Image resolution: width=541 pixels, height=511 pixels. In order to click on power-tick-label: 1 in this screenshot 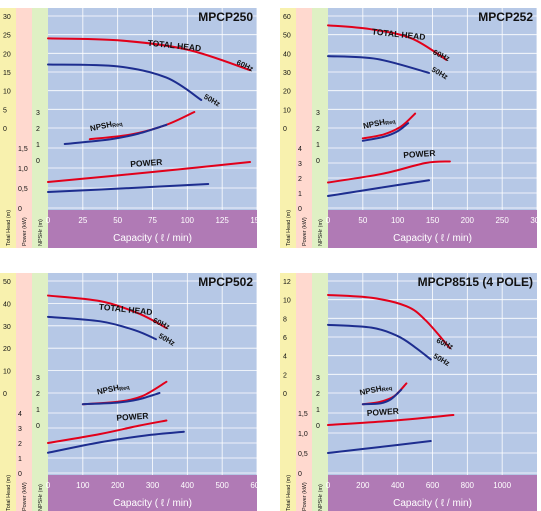, I will do `click(300, 194)`.